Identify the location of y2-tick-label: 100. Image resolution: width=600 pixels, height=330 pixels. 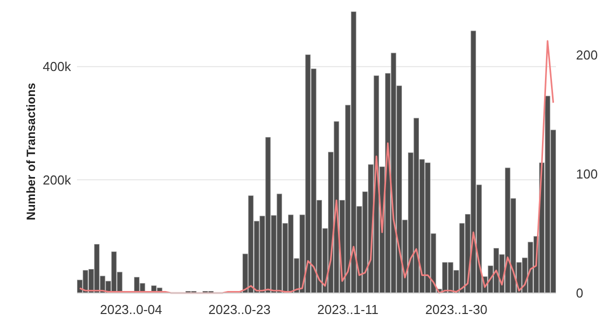
(587, 174).